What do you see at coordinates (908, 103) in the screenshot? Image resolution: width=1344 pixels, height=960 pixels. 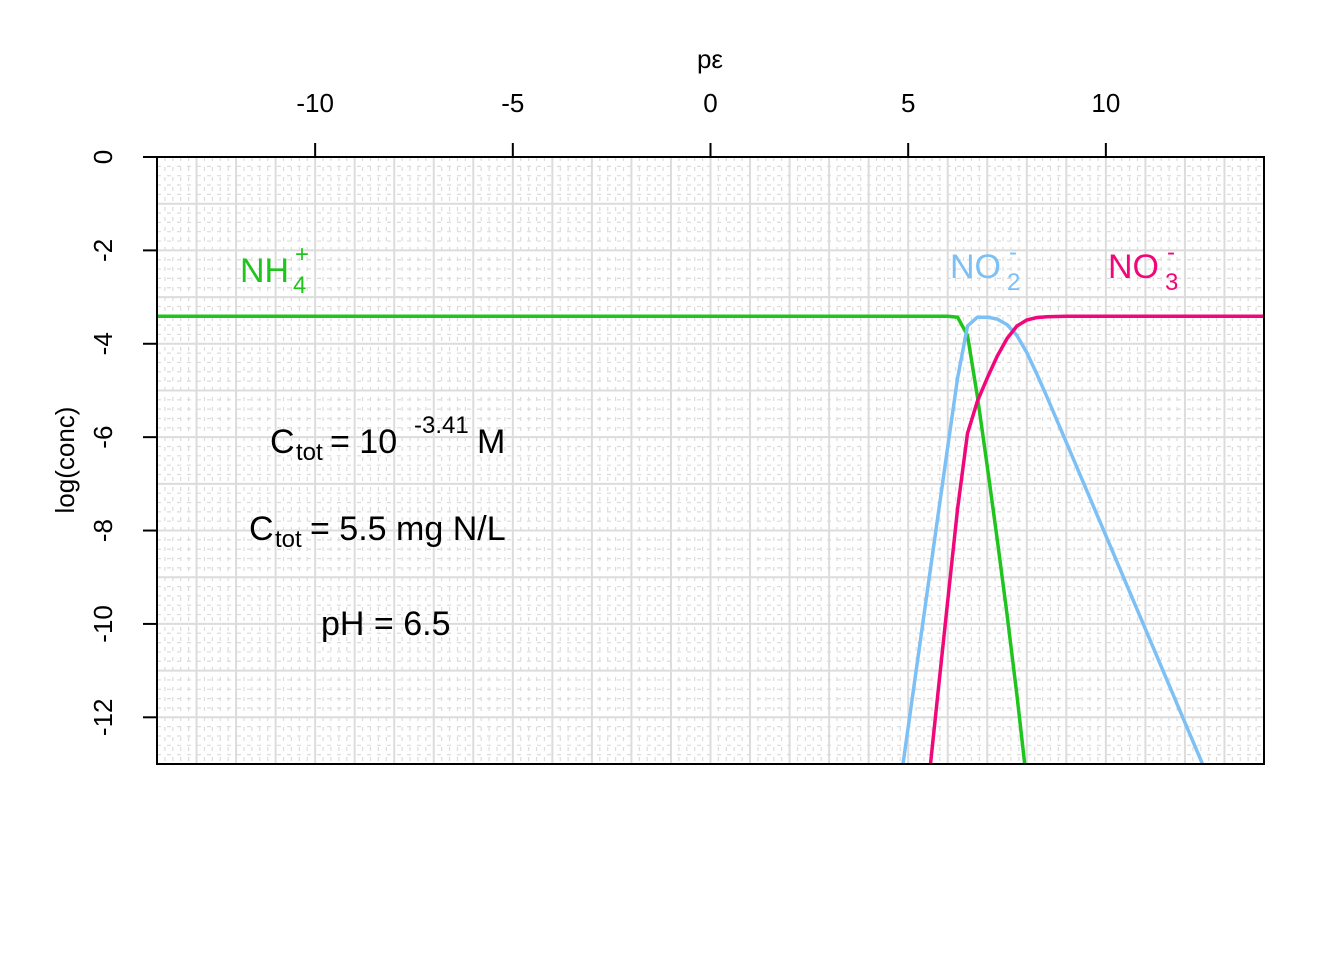 I see `x-tick-label: 5` at bounding box center [908, 103].